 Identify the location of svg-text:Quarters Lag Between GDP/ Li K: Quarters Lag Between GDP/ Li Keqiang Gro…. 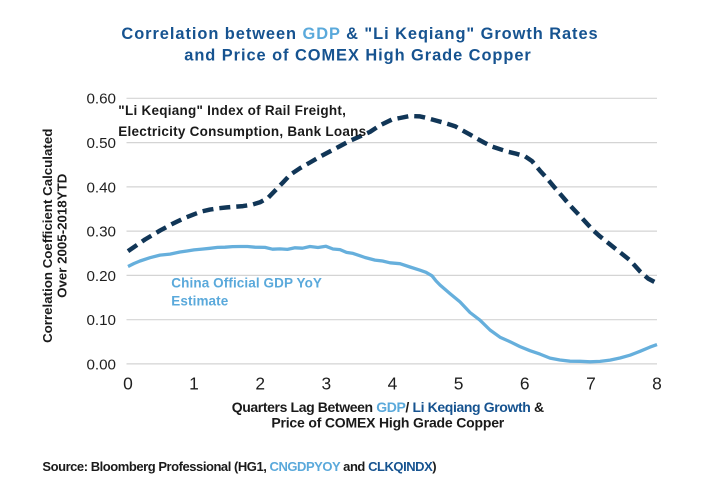
(388, 407).